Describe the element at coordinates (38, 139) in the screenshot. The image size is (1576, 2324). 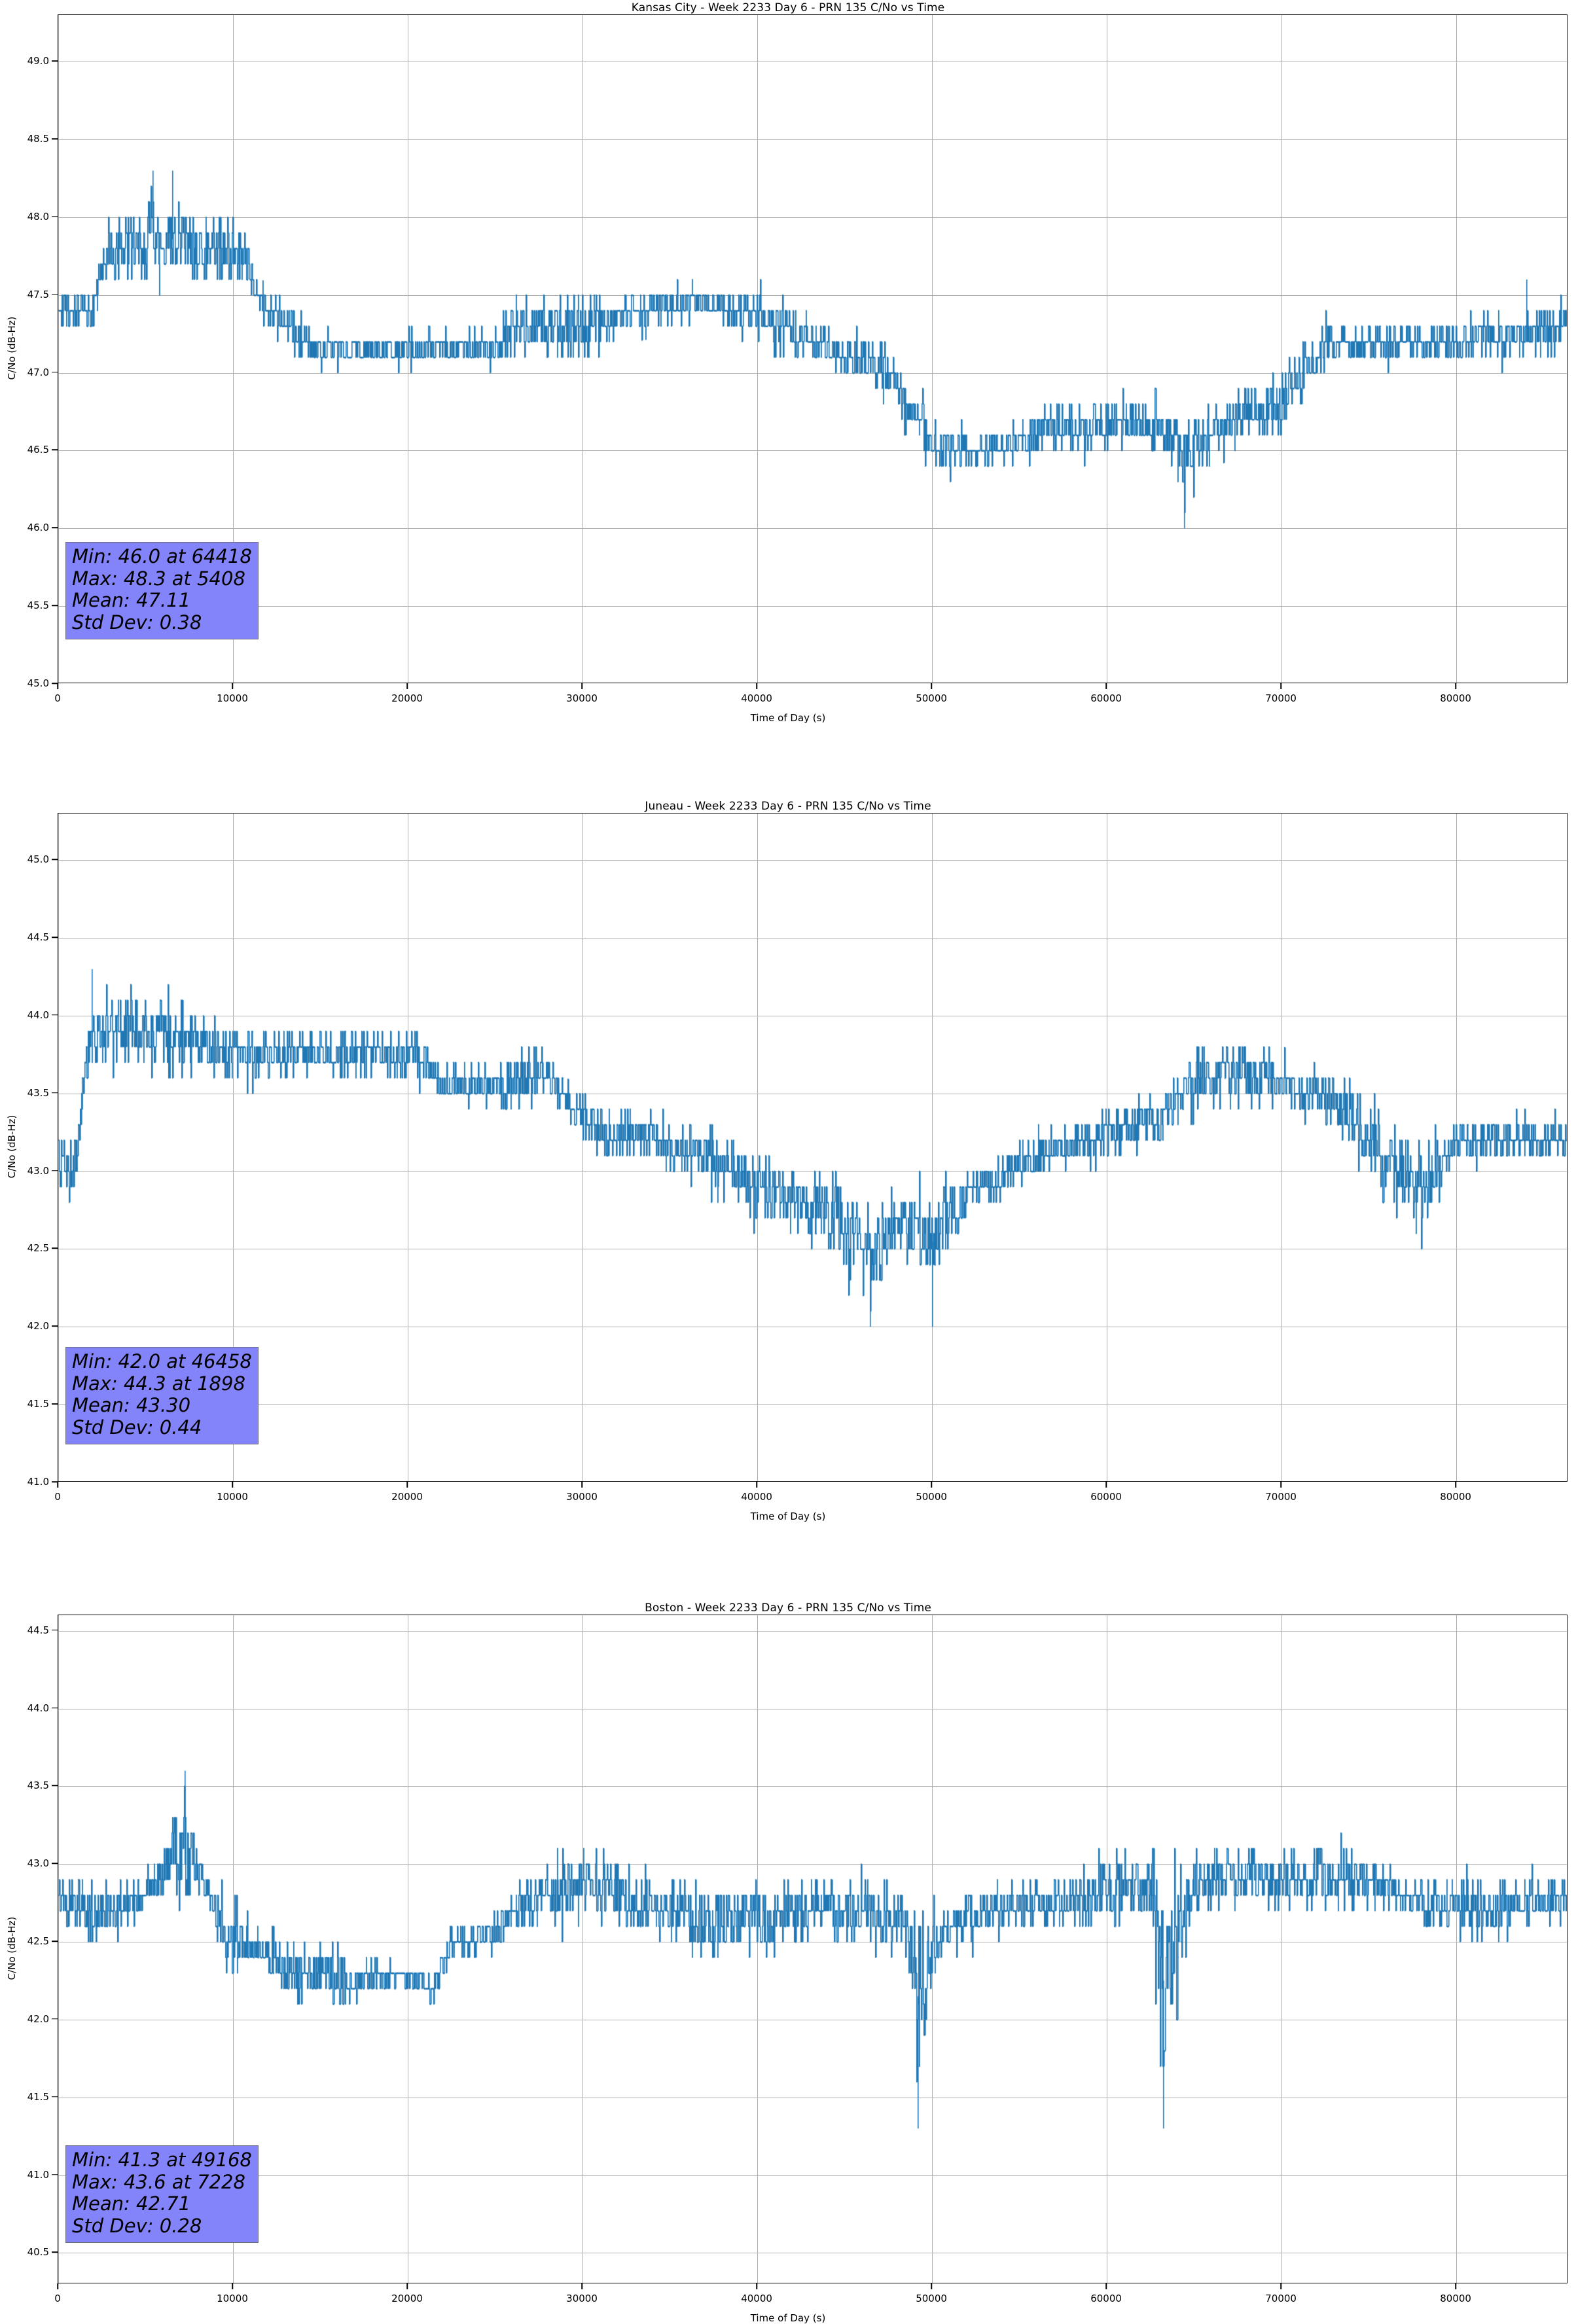
I see `y-tick-label: 48.5` at that location.